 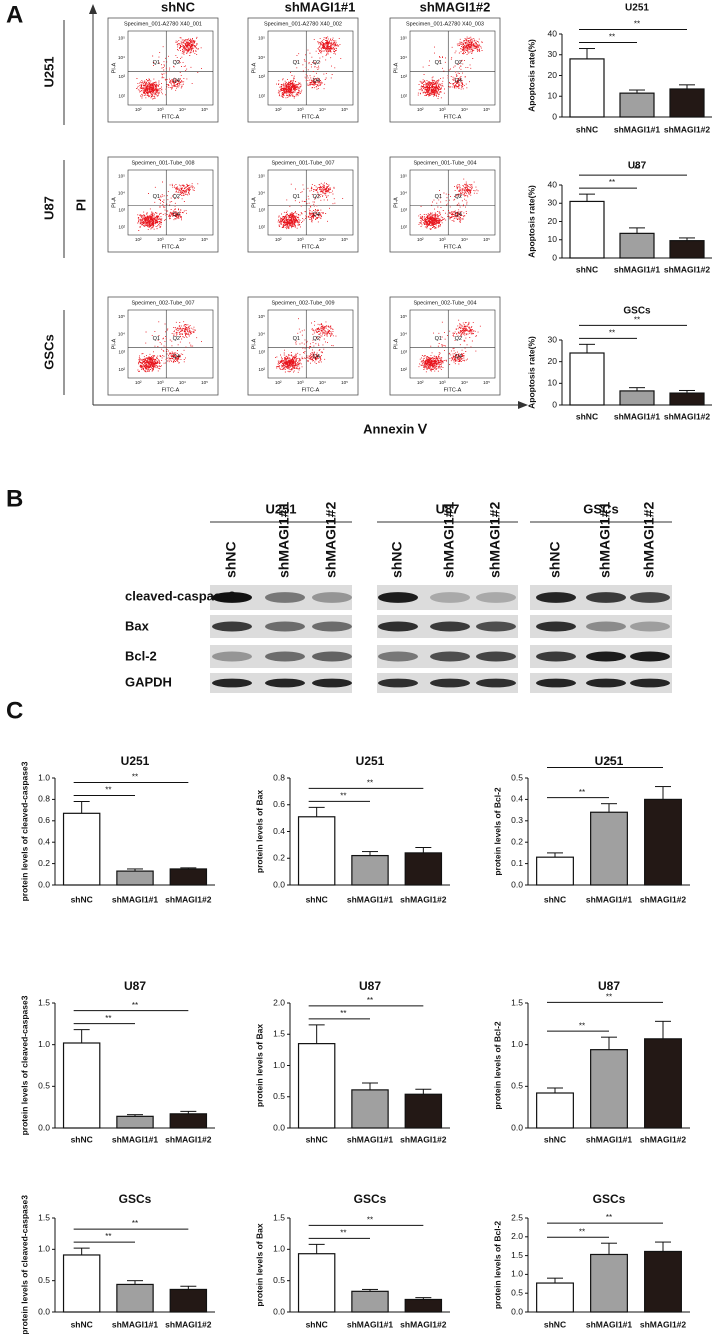 I want to click on protein-label: GAPDH, so click(x=148, y=681).